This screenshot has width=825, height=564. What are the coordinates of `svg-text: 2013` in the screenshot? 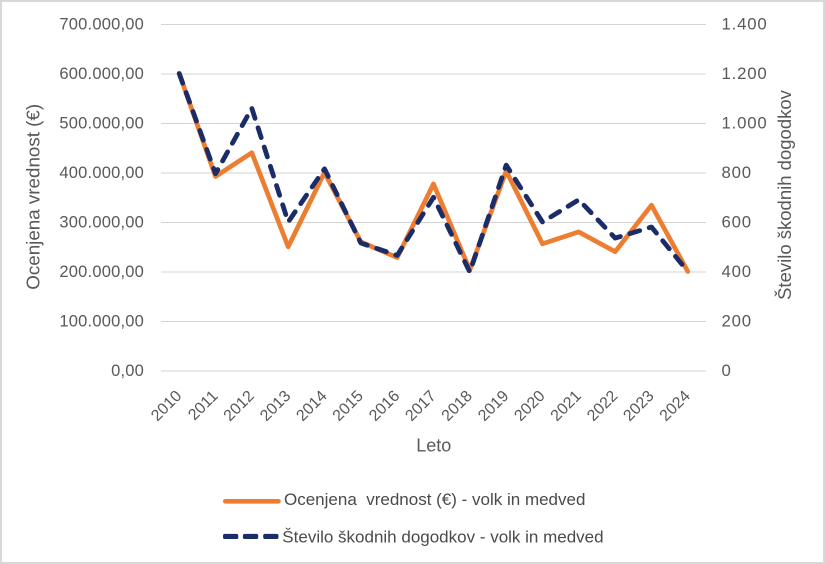 It's located at (275, 406).